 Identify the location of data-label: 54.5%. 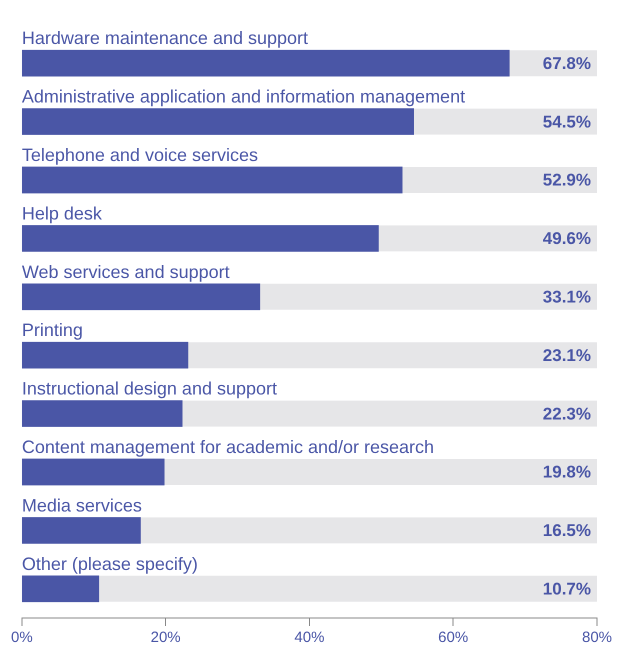
(566, 122).